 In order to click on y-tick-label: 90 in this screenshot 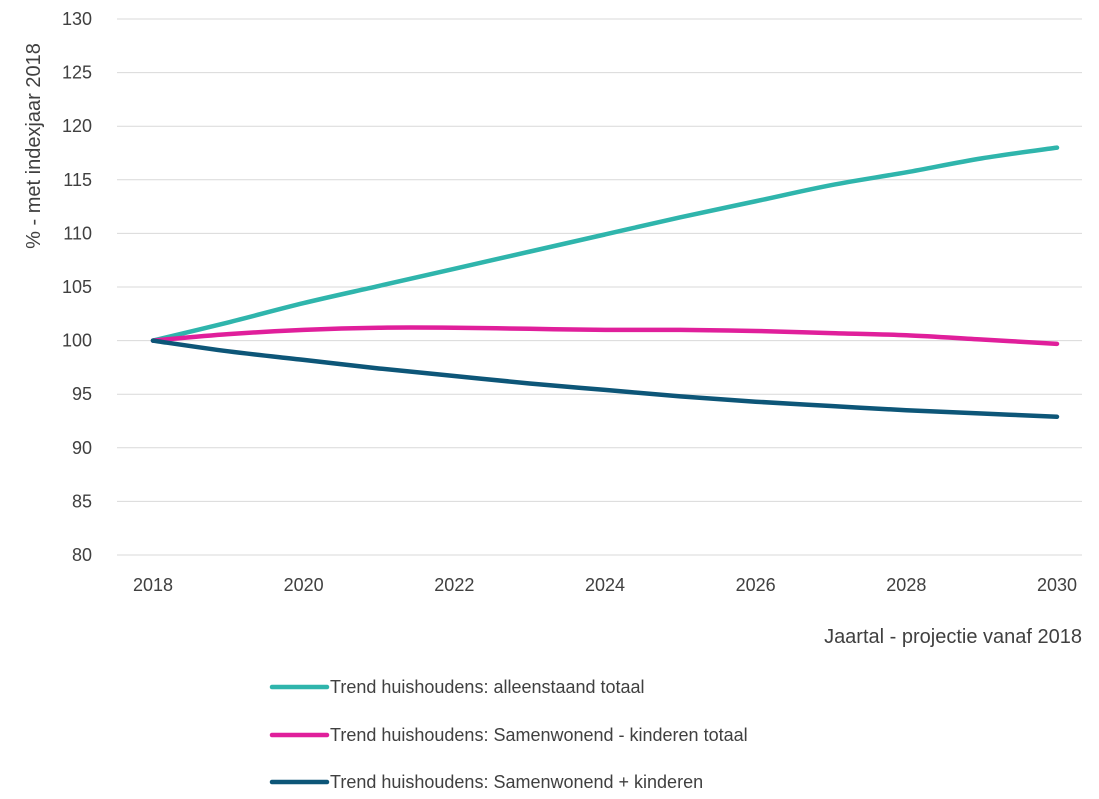, I will do `click(82, 448)`.